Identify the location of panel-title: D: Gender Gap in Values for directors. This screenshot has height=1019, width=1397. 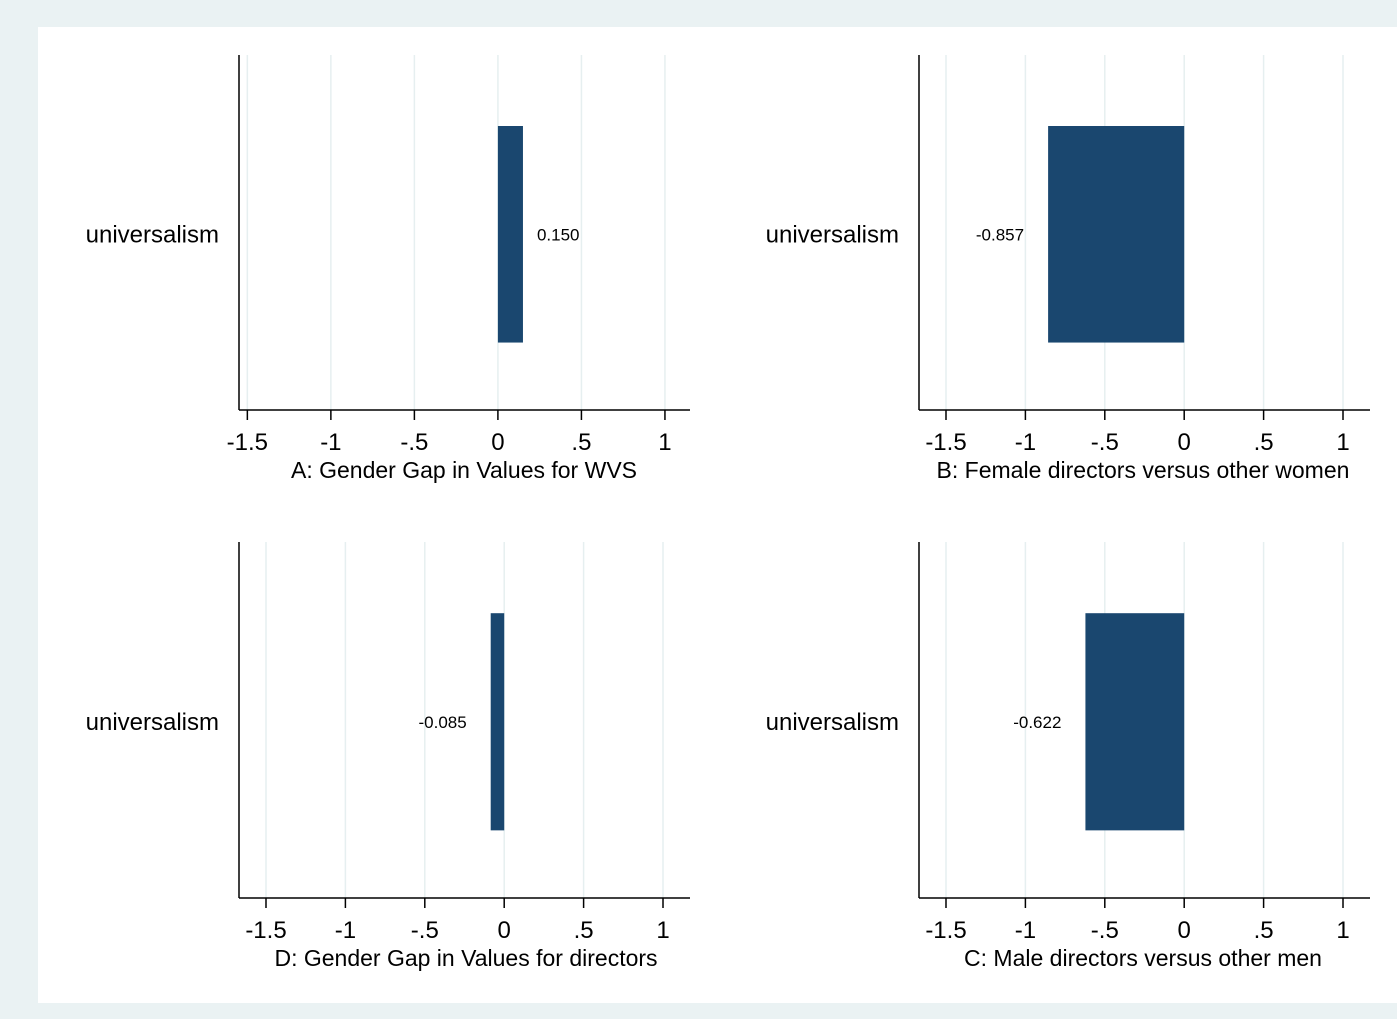
(465, 958).